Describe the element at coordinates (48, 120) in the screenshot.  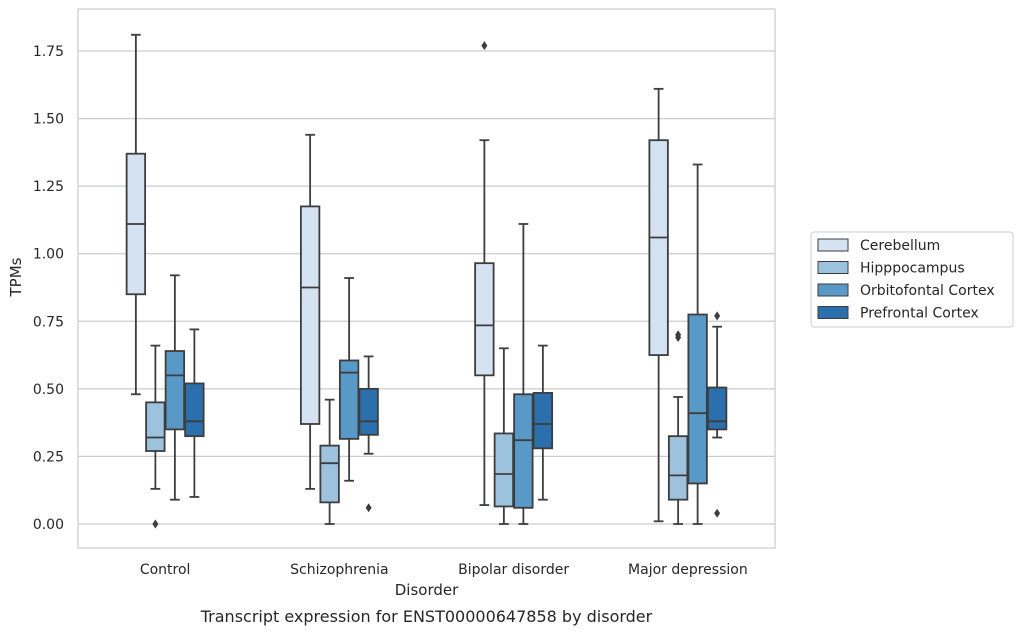
I see `y-tick-label: 1.50` at that location.